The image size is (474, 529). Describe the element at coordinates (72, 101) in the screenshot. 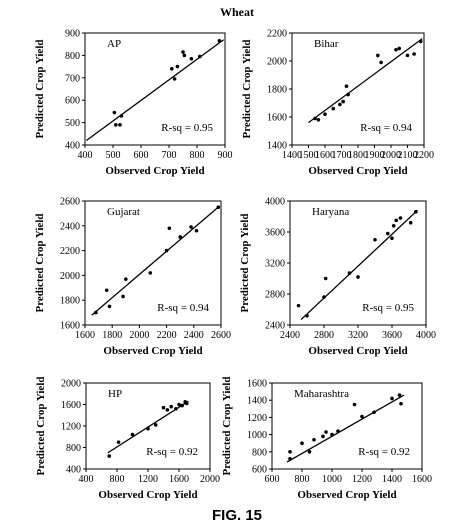

I see `y-tick-label: 600` at that location.